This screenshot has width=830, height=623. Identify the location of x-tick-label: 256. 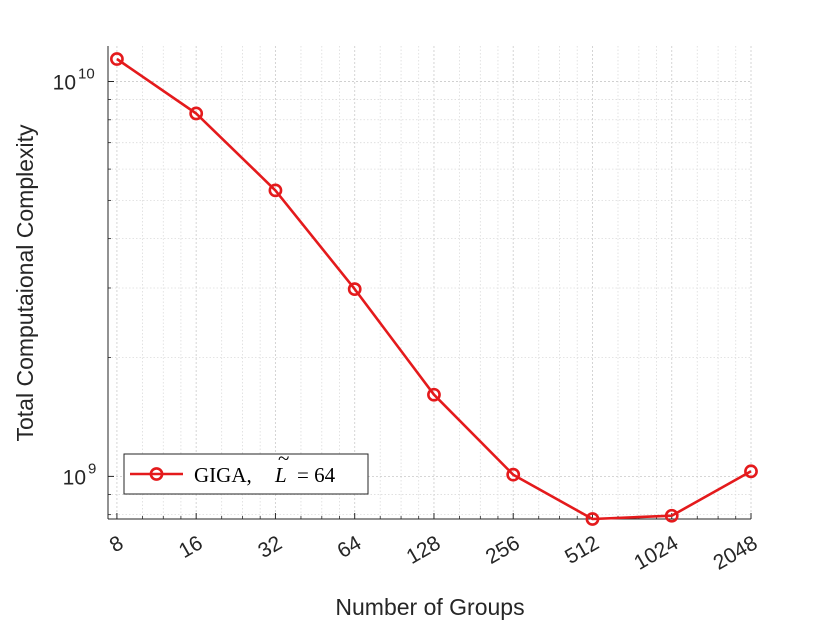
(503, 549).